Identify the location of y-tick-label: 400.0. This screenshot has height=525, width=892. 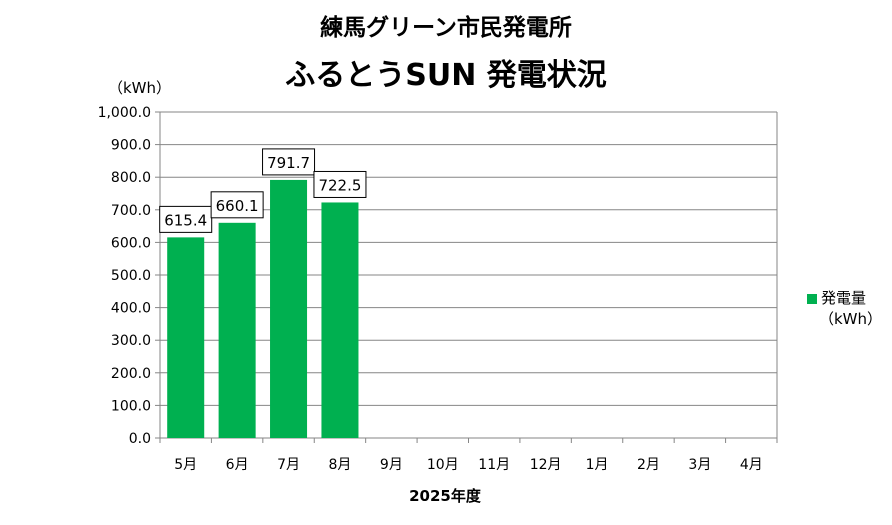
(131, 309).